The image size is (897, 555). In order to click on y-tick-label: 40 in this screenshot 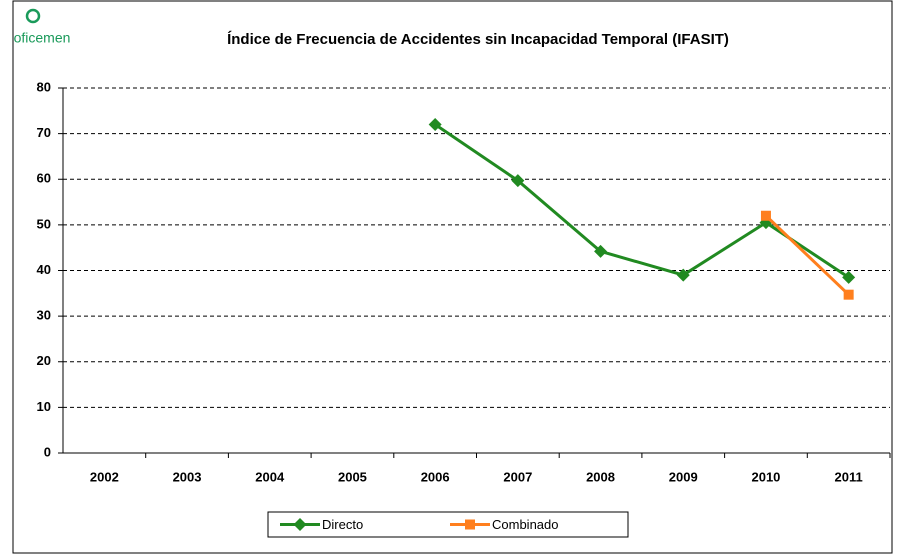, I will do `click(44, 269)`.